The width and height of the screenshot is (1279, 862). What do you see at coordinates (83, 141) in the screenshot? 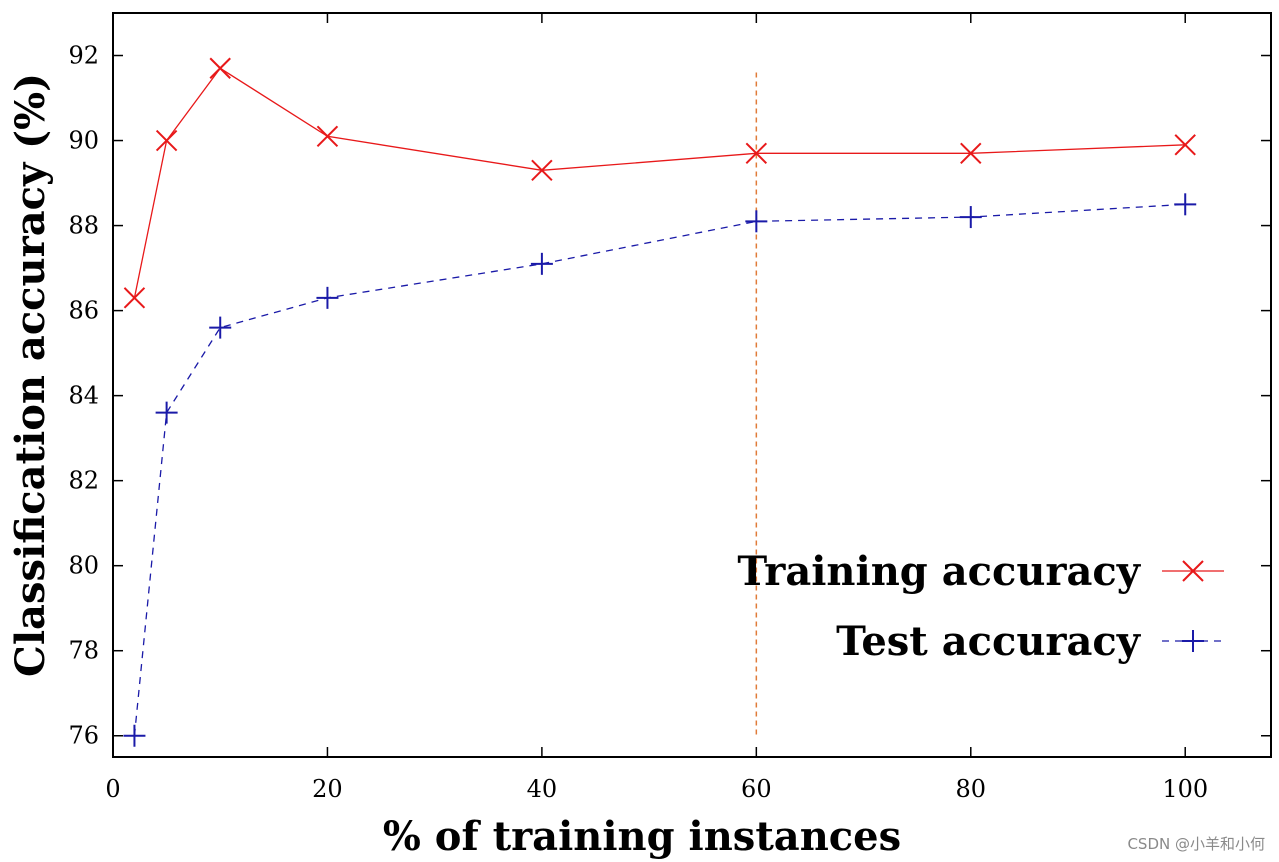
I see `y-tick-label: 90` at bounding box center [83, 141].